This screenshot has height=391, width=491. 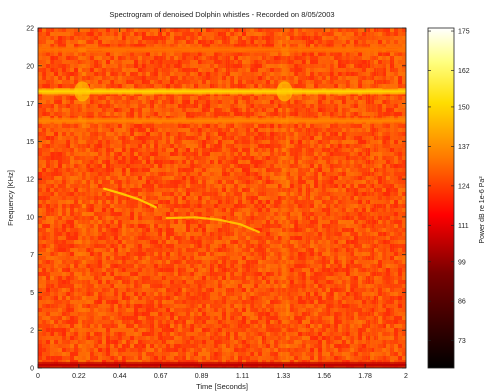 I want to click on x-tick-label: 0.44, so click(x=120, y=376).